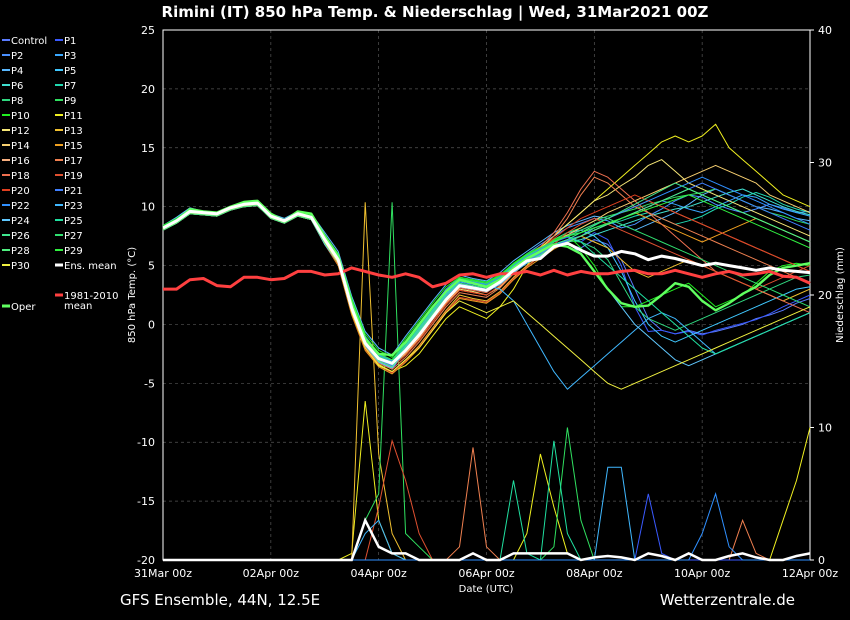  Describe the element at coordinates (73, 116) in the screenshot. I see `legend-label: P11` at that location.